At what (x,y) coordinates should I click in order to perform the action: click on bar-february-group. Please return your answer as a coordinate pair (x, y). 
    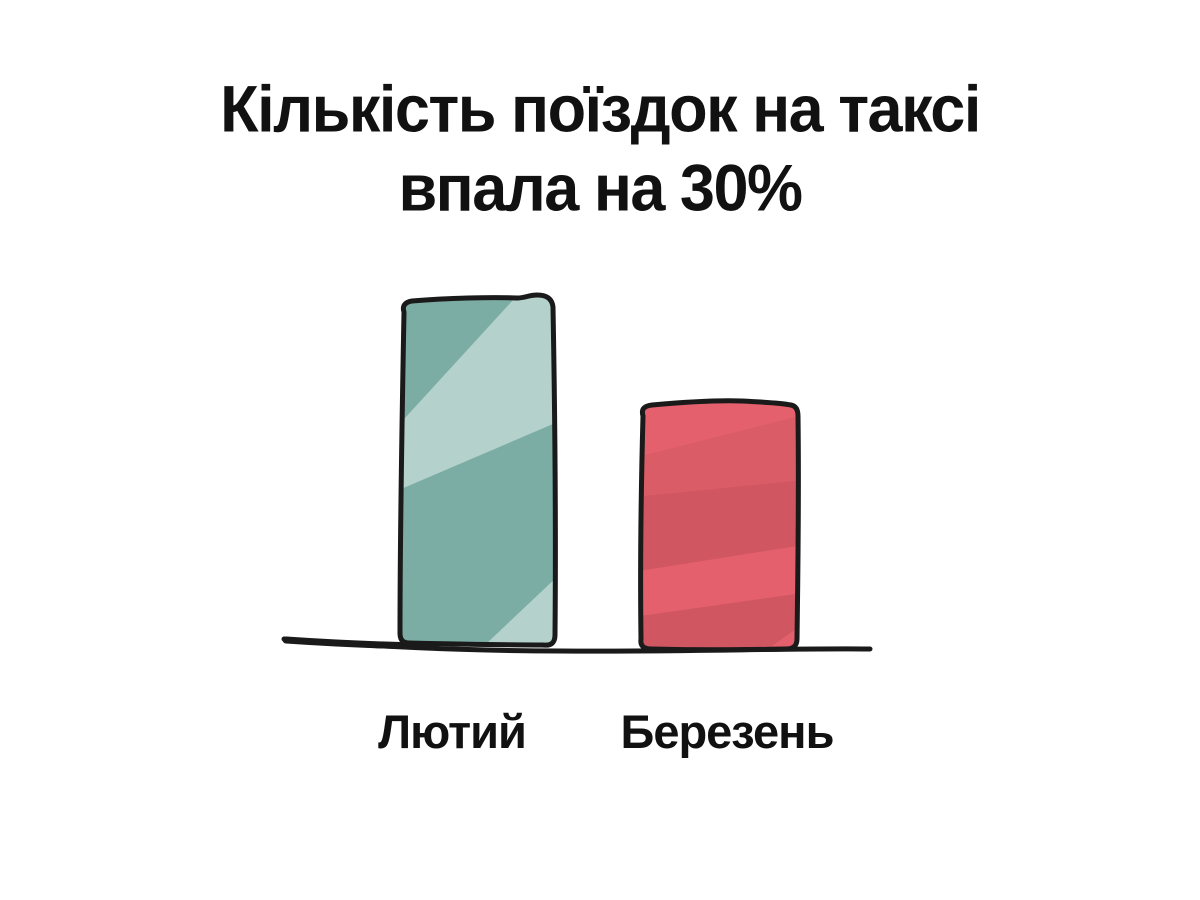
    Looking at the image, I should click on (477, 470).